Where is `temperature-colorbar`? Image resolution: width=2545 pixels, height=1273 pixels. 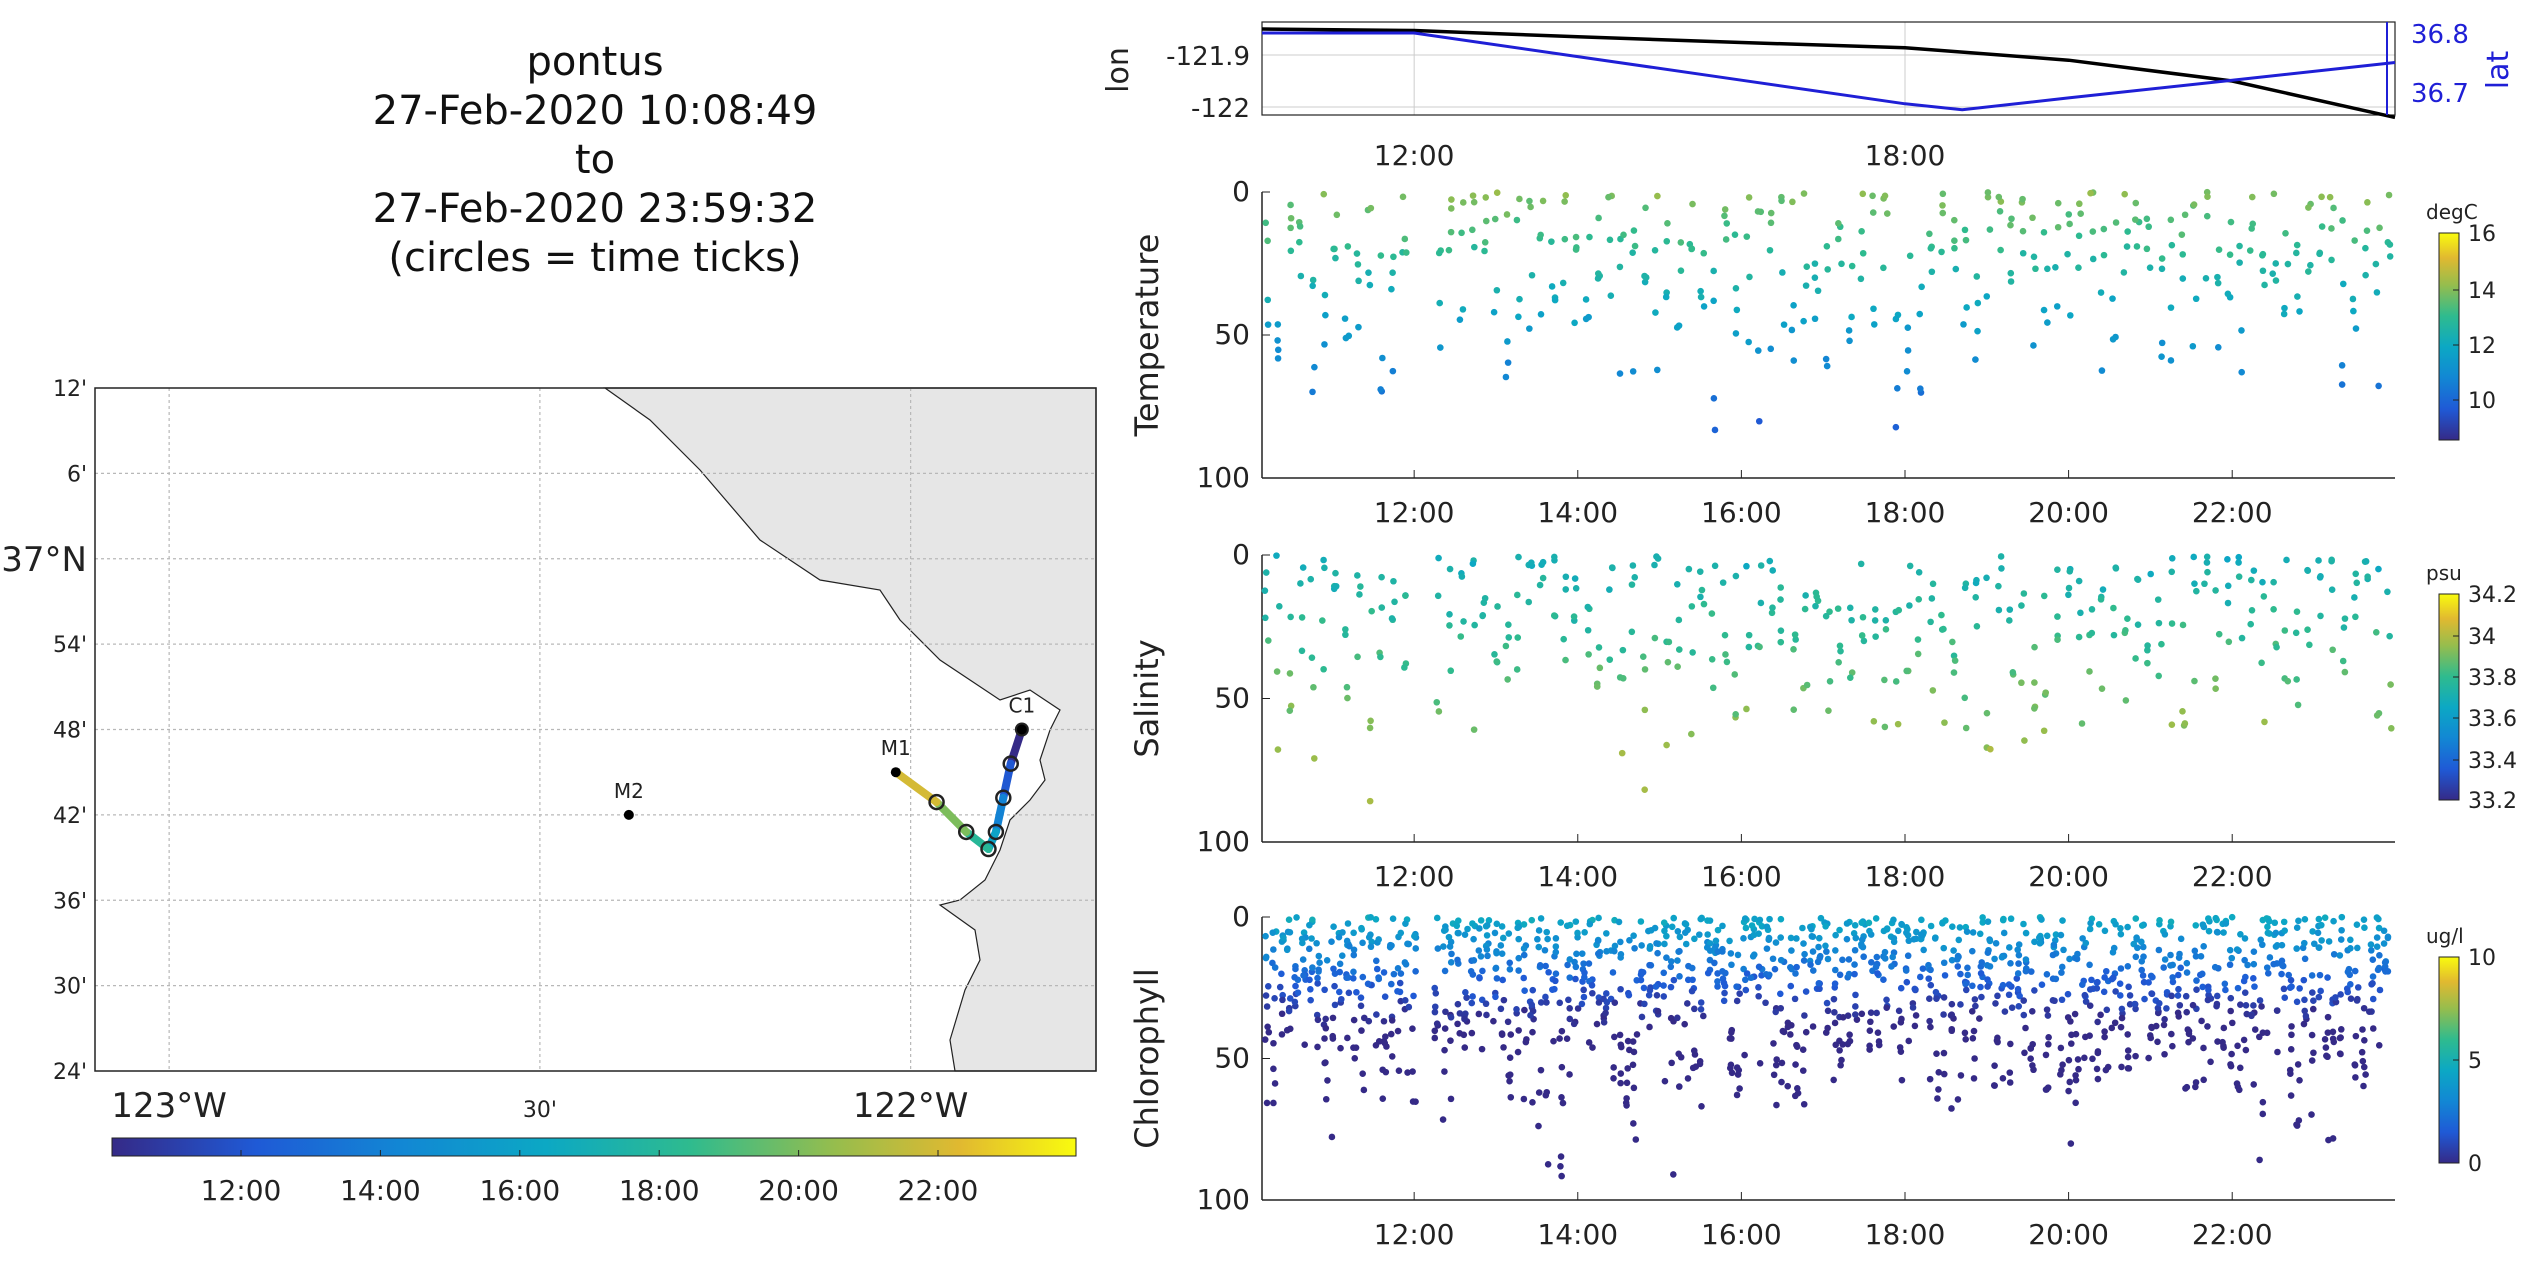 temperature-colorbar is located at coordinates (2449, 336).